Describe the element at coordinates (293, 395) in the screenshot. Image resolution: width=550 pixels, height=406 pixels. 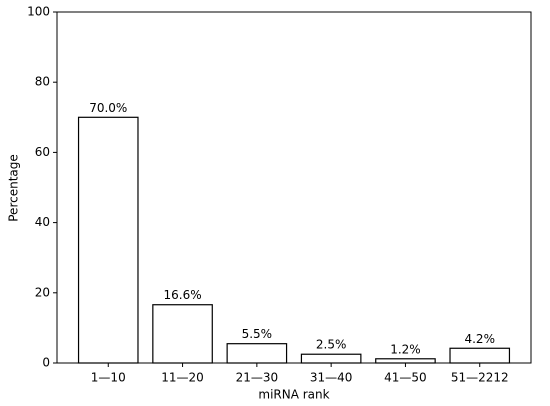
I see `x-axis-label: miRNA rank` at that location.